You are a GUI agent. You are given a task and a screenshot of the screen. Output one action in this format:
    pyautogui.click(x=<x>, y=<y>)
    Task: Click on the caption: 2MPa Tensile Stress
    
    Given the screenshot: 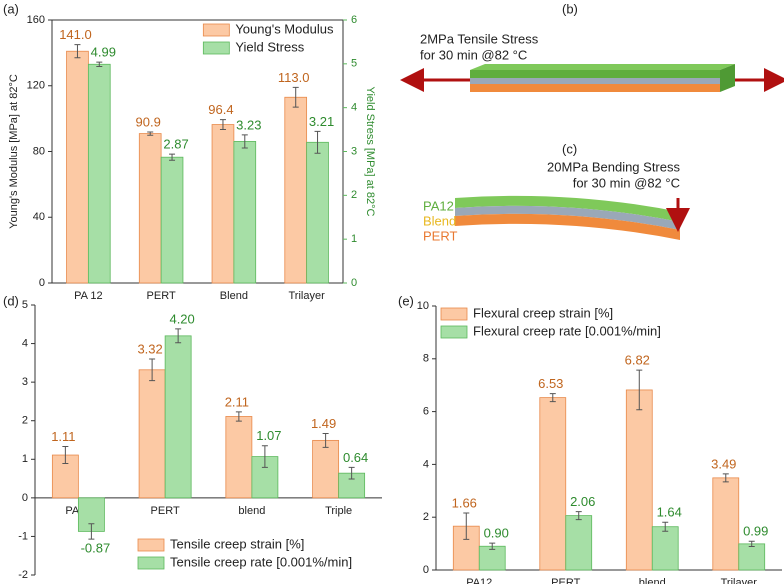 What is the action you would take?
    pyautogui.click(x=479, y=38)
    